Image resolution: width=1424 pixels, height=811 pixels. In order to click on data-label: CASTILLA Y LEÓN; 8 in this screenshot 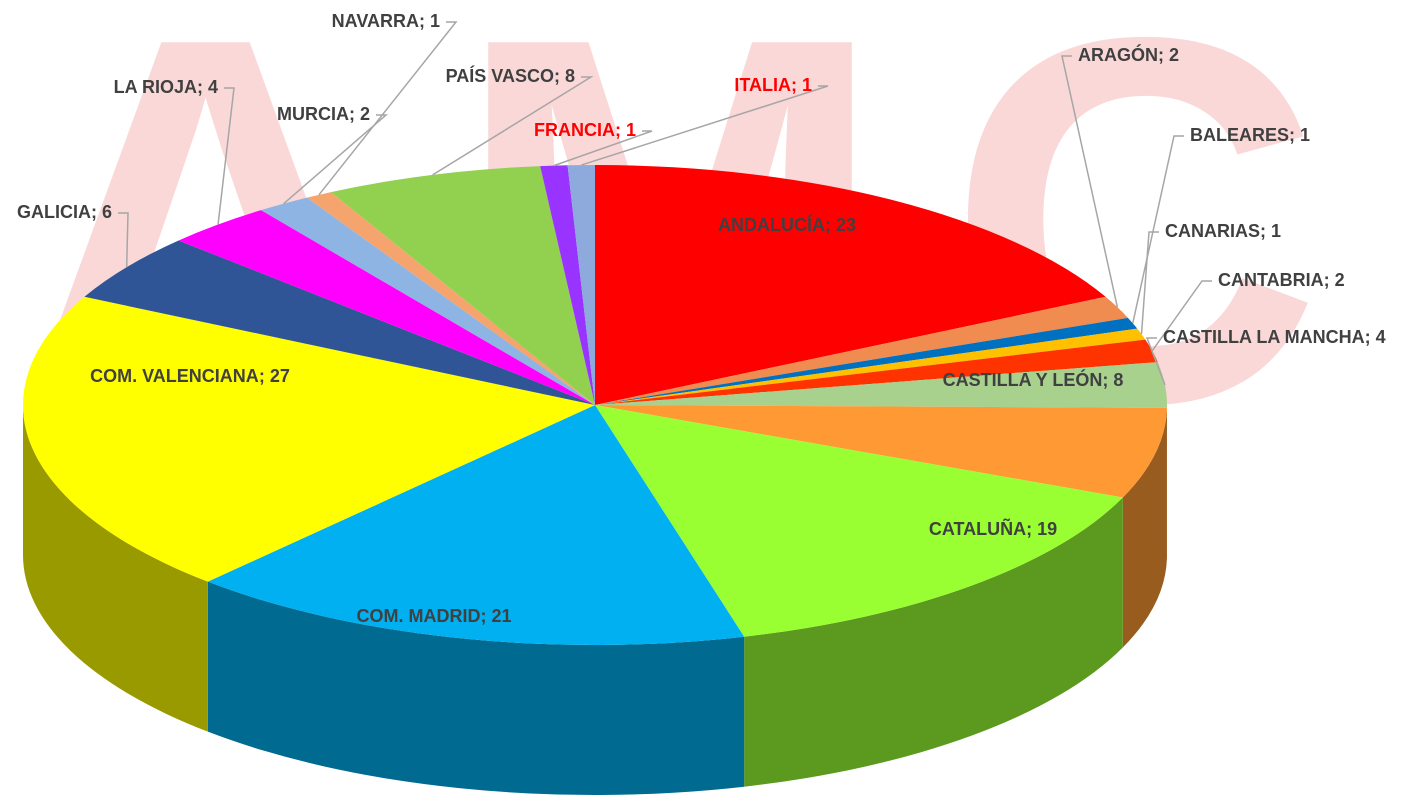, I will do `click(1033, 379)`.